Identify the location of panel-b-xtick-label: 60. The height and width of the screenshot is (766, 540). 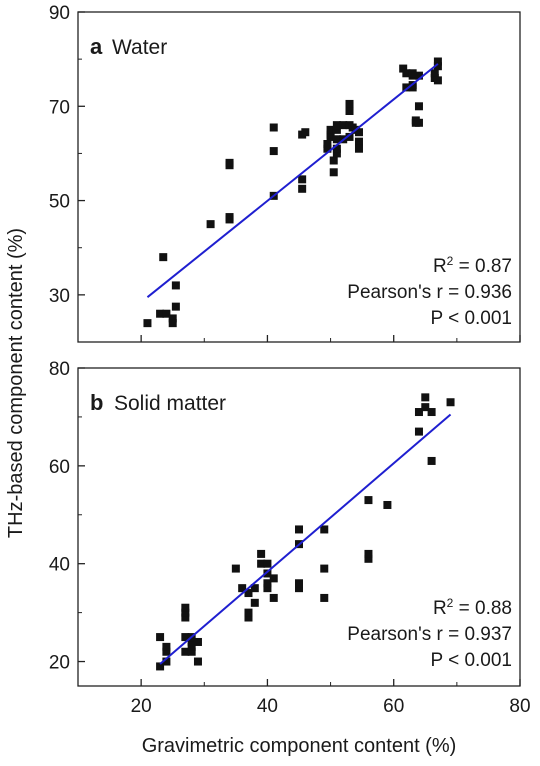
(393, 706).